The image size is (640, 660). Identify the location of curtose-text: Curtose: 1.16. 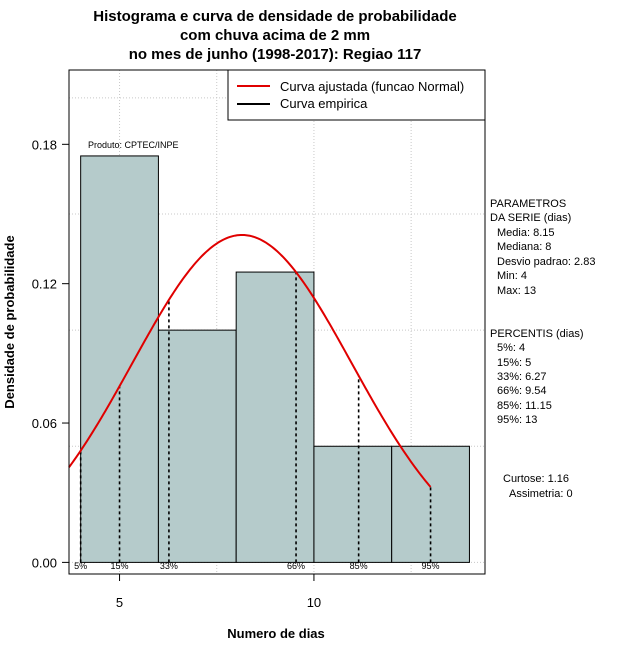
(536, 479).